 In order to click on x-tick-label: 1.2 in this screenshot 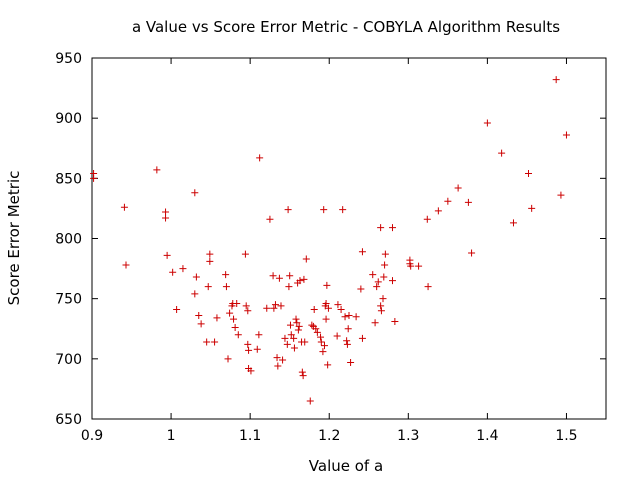, I will do `click(329, 436)`.